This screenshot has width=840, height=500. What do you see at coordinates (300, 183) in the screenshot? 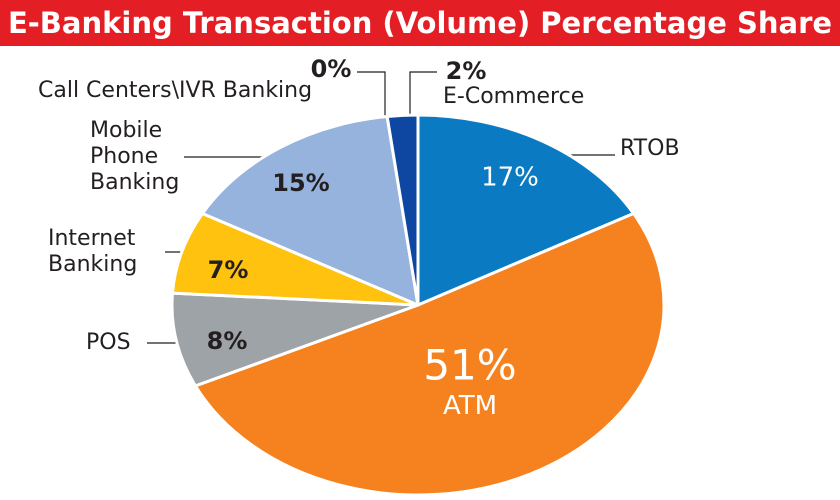
I see `value-label: 15%` at bounding box center [300, 183].